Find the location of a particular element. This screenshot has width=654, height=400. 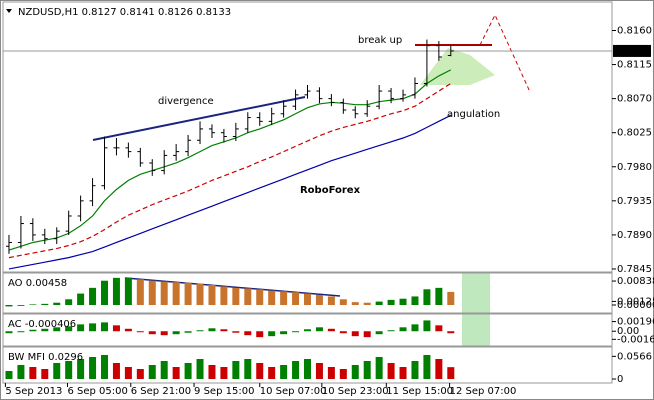

y-tick-label: 0.001963 is located at coordinates (635, 322).